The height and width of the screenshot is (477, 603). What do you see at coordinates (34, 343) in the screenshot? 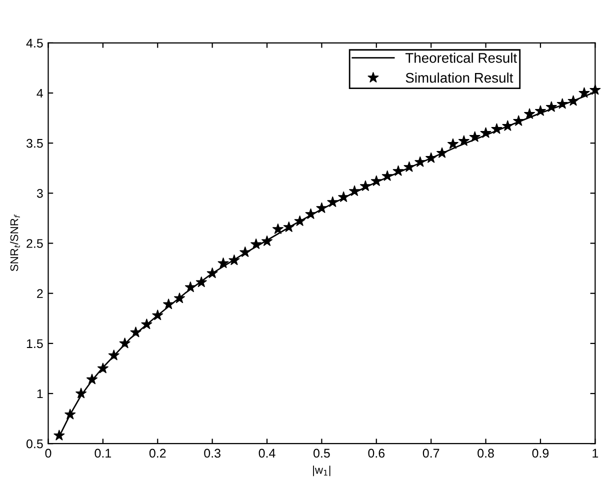
I see `y-tick-label: 1.5` at bounding box center [34, 343].